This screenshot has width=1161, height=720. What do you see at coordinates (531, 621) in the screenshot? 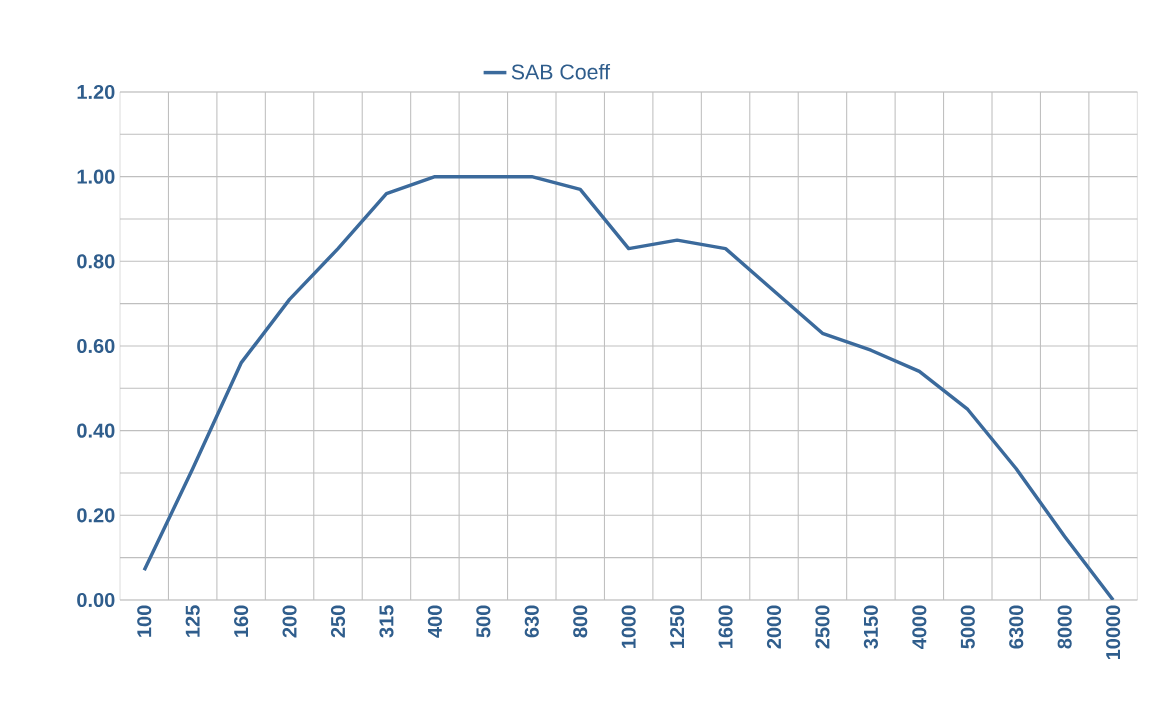
I see `x-tick-label: 630` at bounding box center [531, 621].